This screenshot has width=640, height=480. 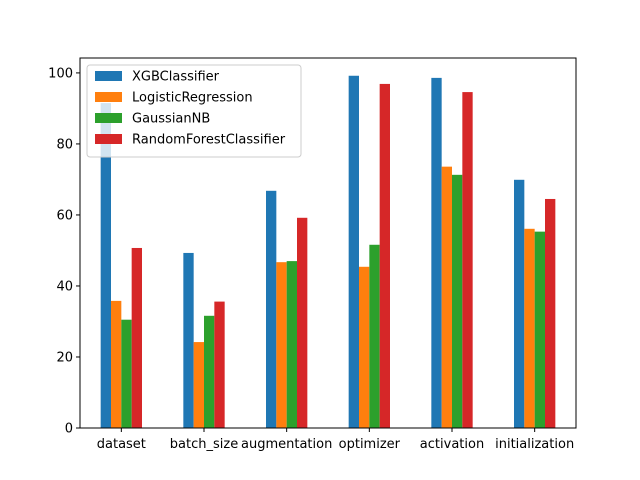 I want to click on y-tick-label: 20, so click(x=64, y=357).